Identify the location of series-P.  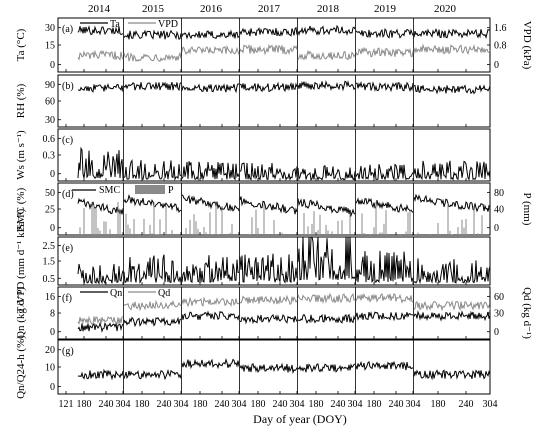
(281, 218).